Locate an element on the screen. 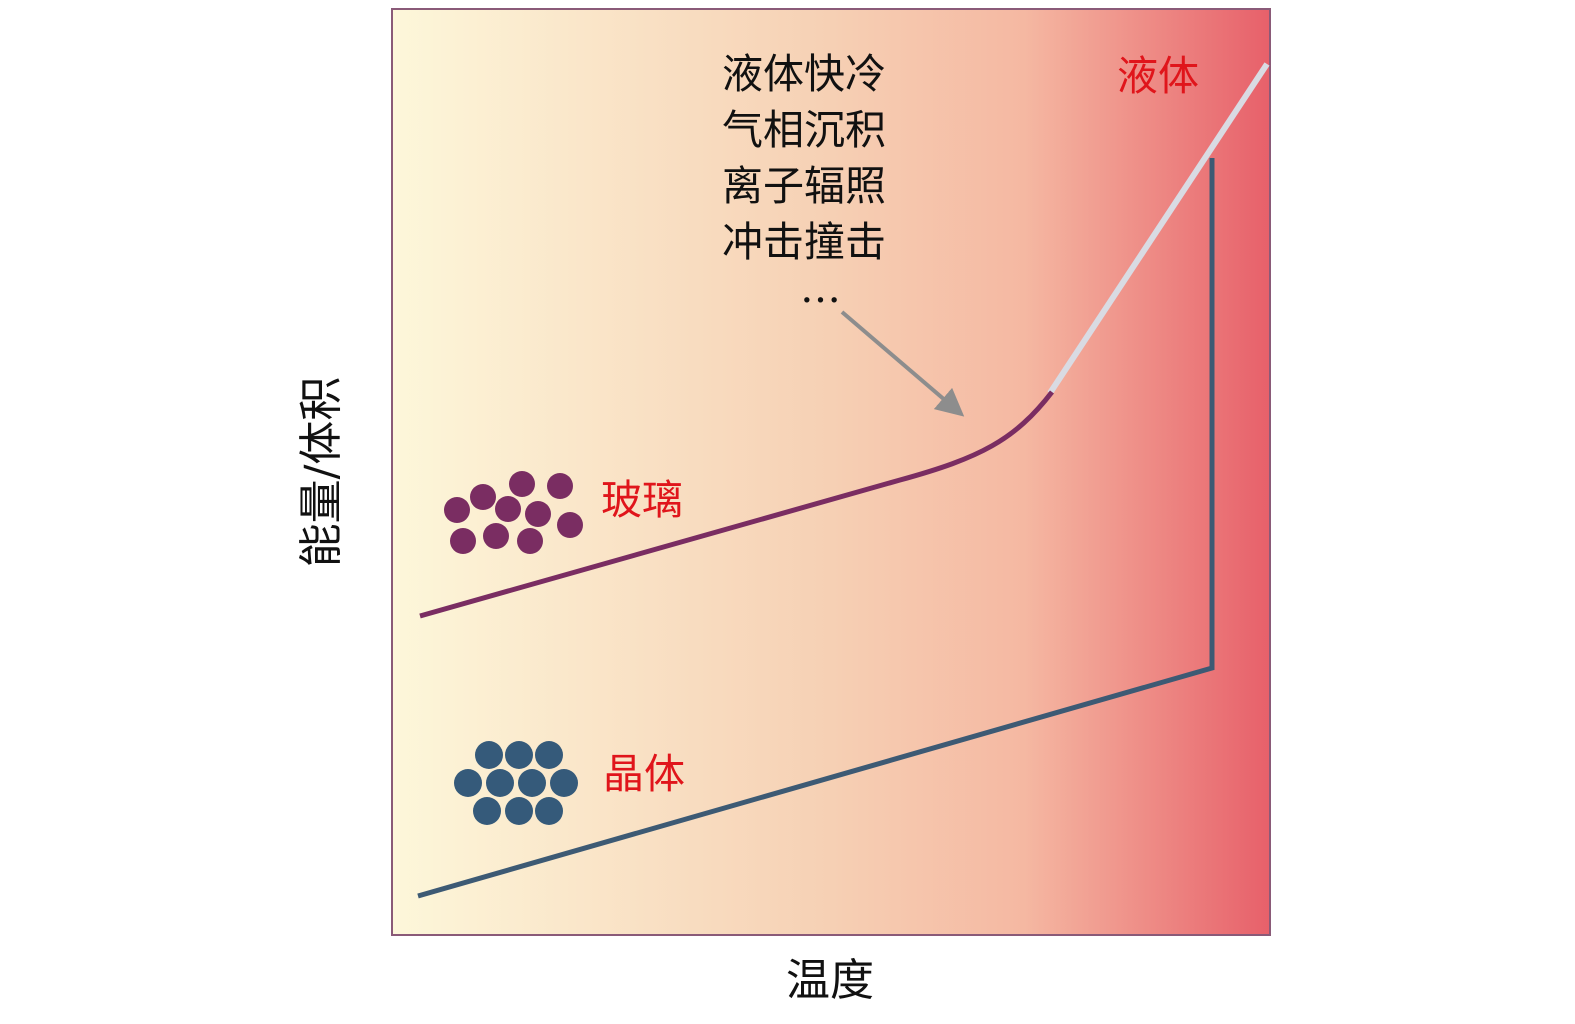 This screenshot has width=1575, height=1024. glass-label: 玻璃 is located at coordinates (642, 500).